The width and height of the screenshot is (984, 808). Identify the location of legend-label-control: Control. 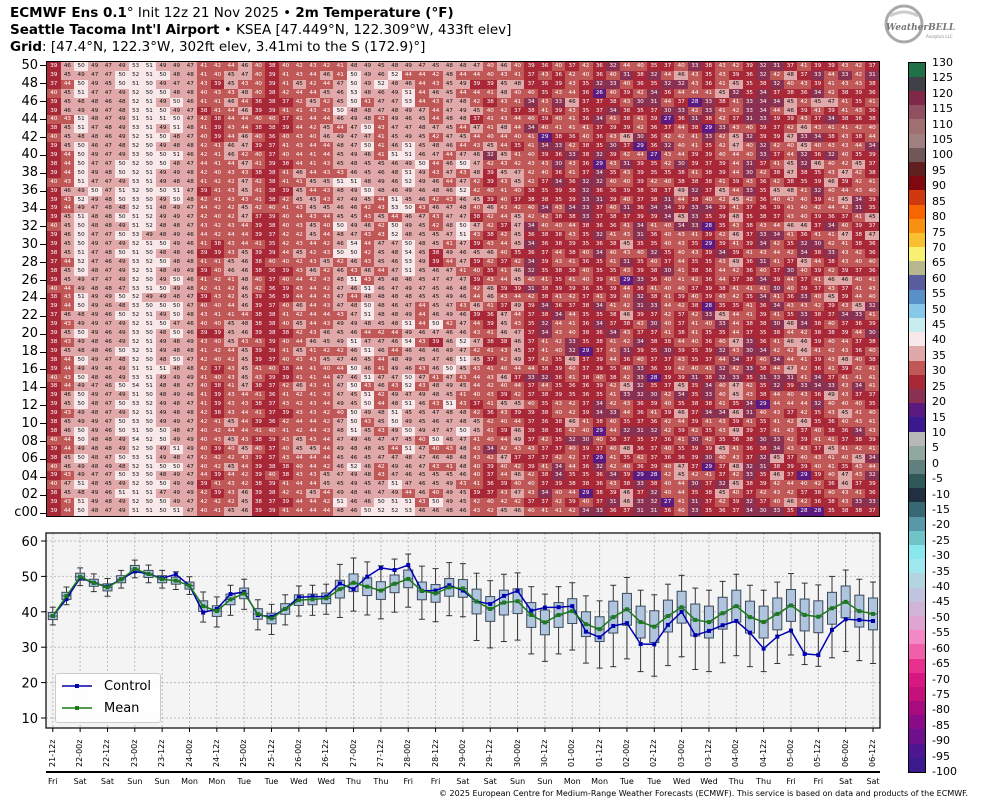
(127, 686).